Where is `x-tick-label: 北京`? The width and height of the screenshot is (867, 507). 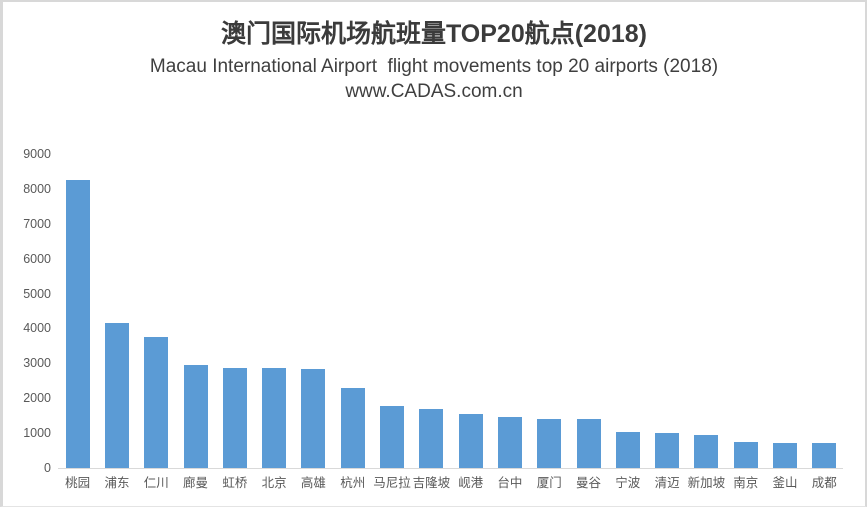 x-tick-label: 北京 is located at coordinates (274, 483).